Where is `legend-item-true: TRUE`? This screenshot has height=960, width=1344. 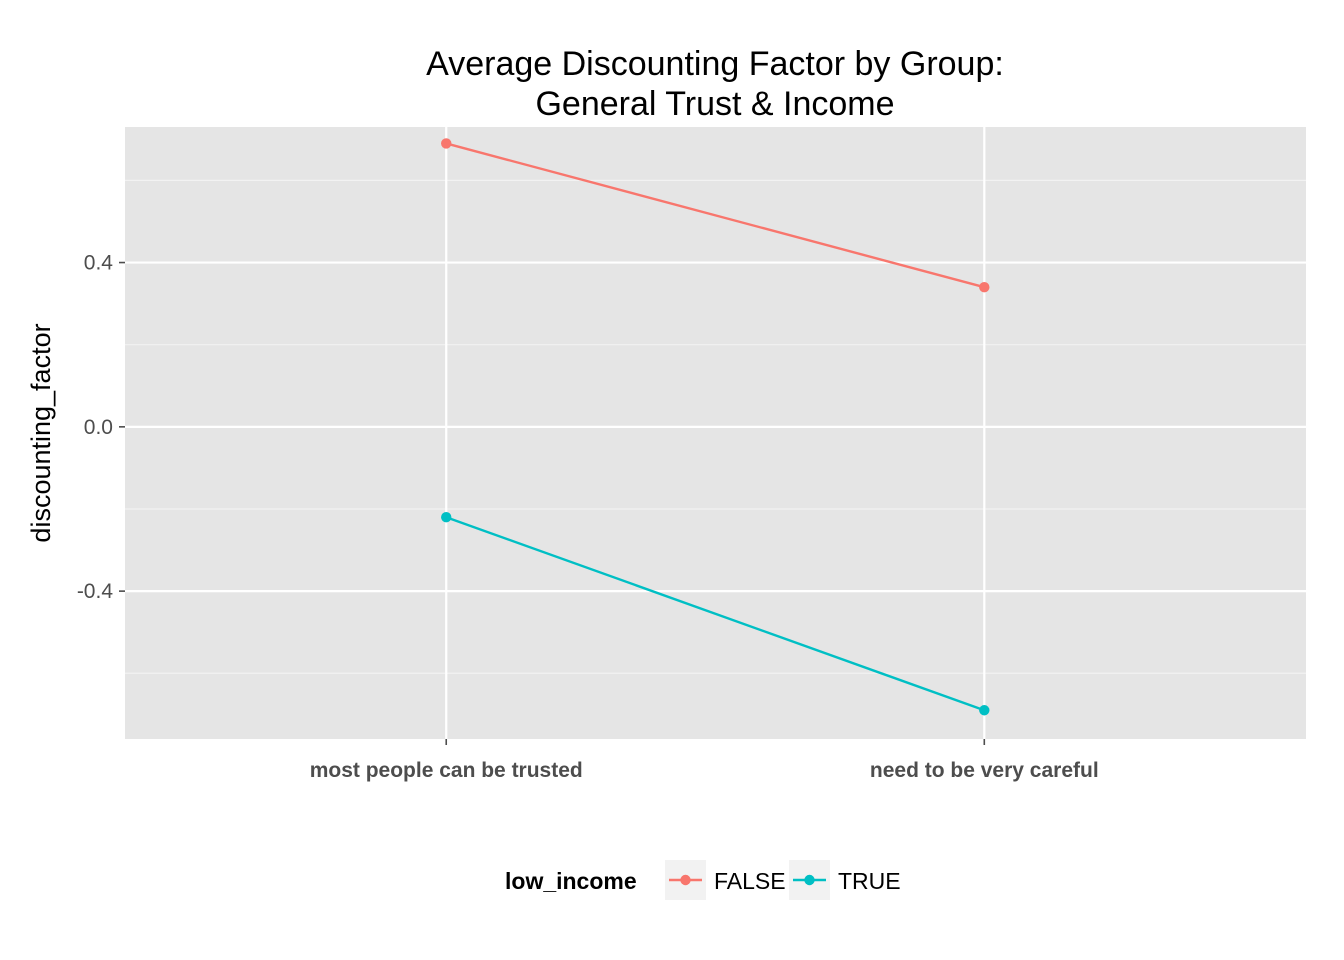
legend-item-true: TRUE is located at coordinates (845, 880).